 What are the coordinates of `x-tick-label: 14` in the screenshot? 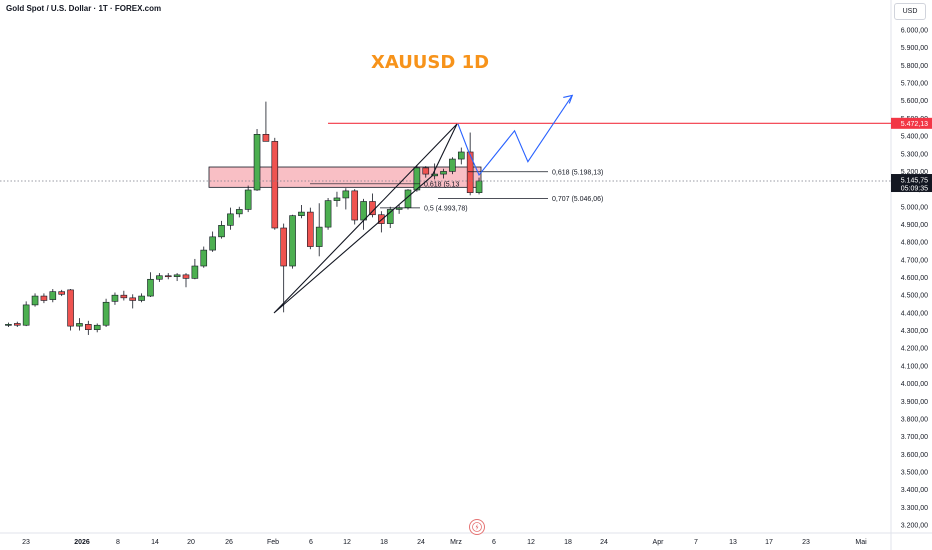 It's located at (155, 542).